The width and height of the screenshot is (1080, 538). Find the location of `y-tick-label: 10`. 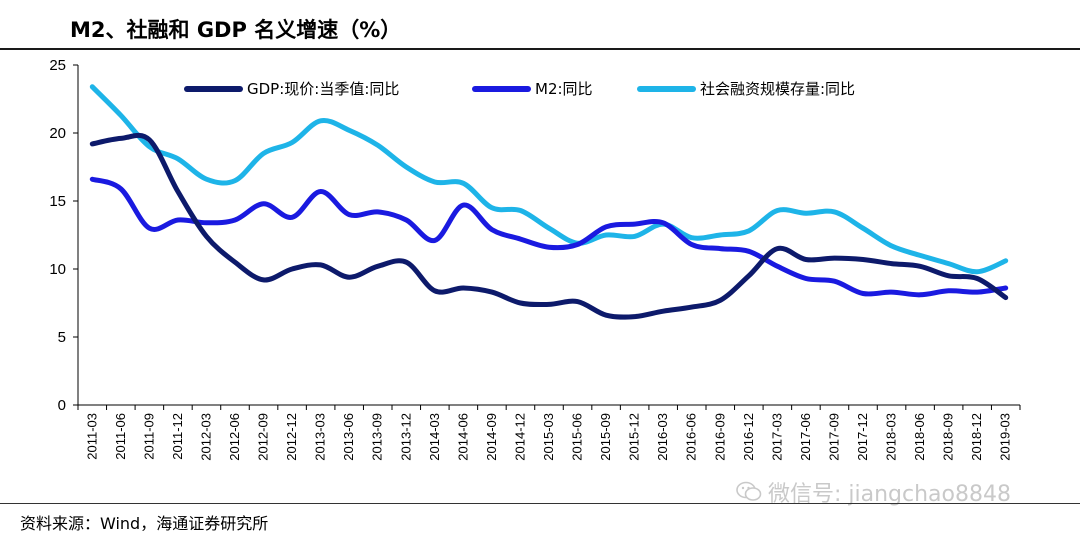

y-tick-label: 10 is located at coordinates (57, 269).